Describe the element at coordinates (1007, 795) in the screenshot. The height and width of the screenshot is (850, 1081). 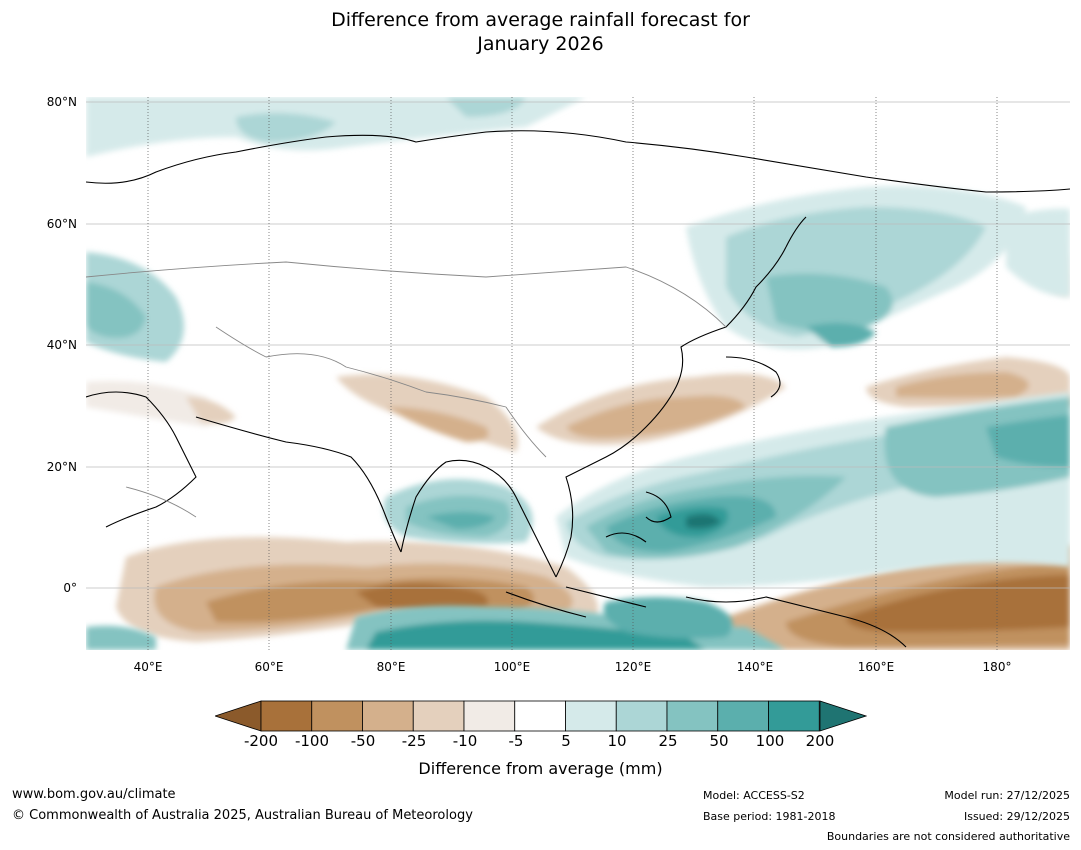
I see `model-run: Model run: 27/12/2025` at that location.